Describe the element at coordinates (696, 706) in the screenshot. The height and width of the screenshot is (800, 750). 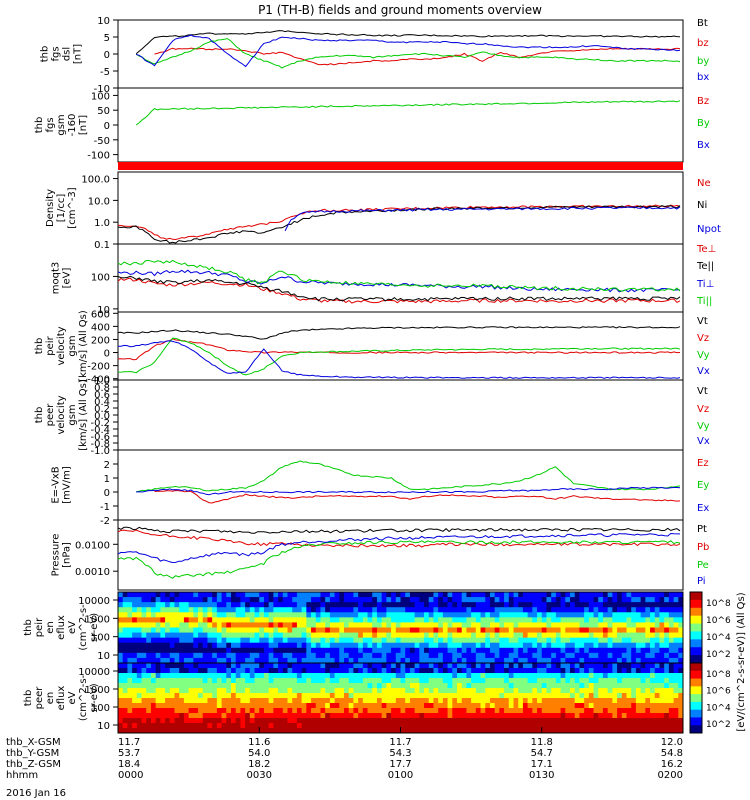
I see `colorbar-segment` at that location.